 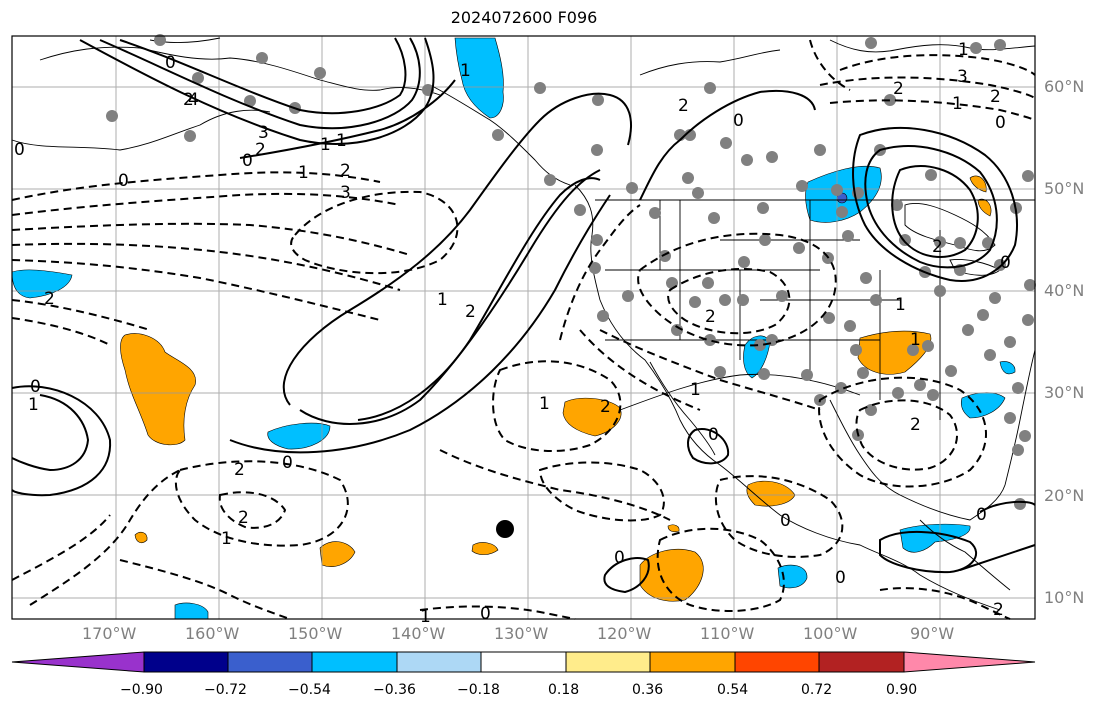 What do you see at coordinates (523, 662) in the screenshot?
I see `colorbar` at bounding box center [523, 662].